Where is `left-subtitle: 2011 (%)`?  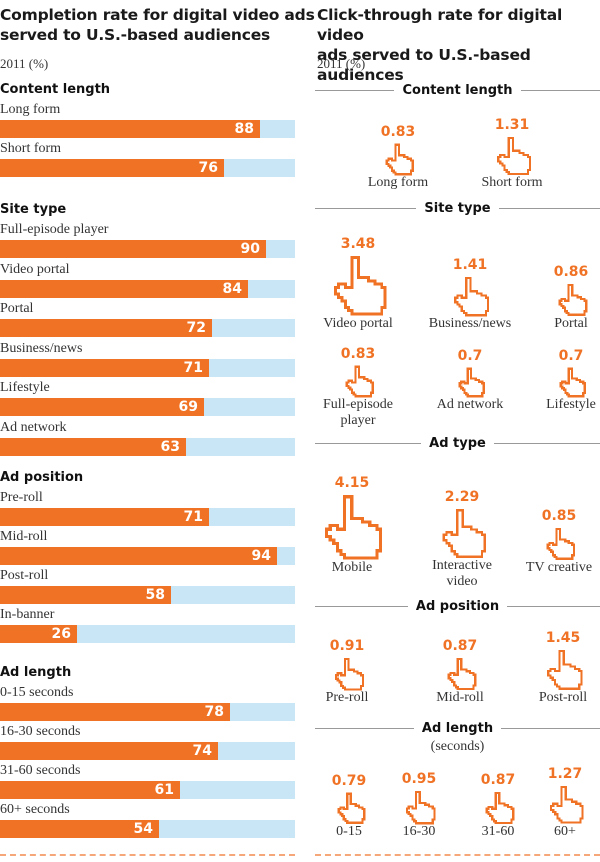
left-subtitle: 2011 (%) is located at coordinates (24, 63).